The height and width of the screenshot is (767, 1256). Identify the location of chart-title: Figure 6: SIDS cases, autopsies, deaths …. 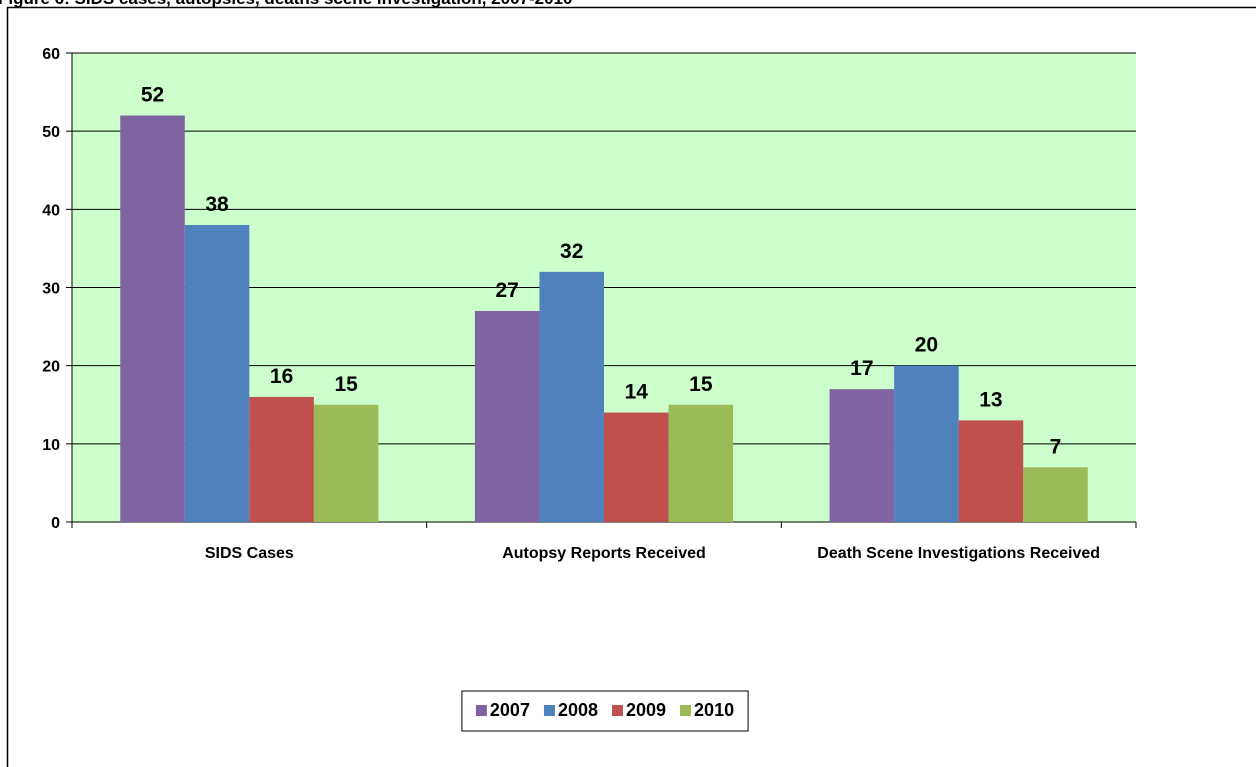
(286, 4).